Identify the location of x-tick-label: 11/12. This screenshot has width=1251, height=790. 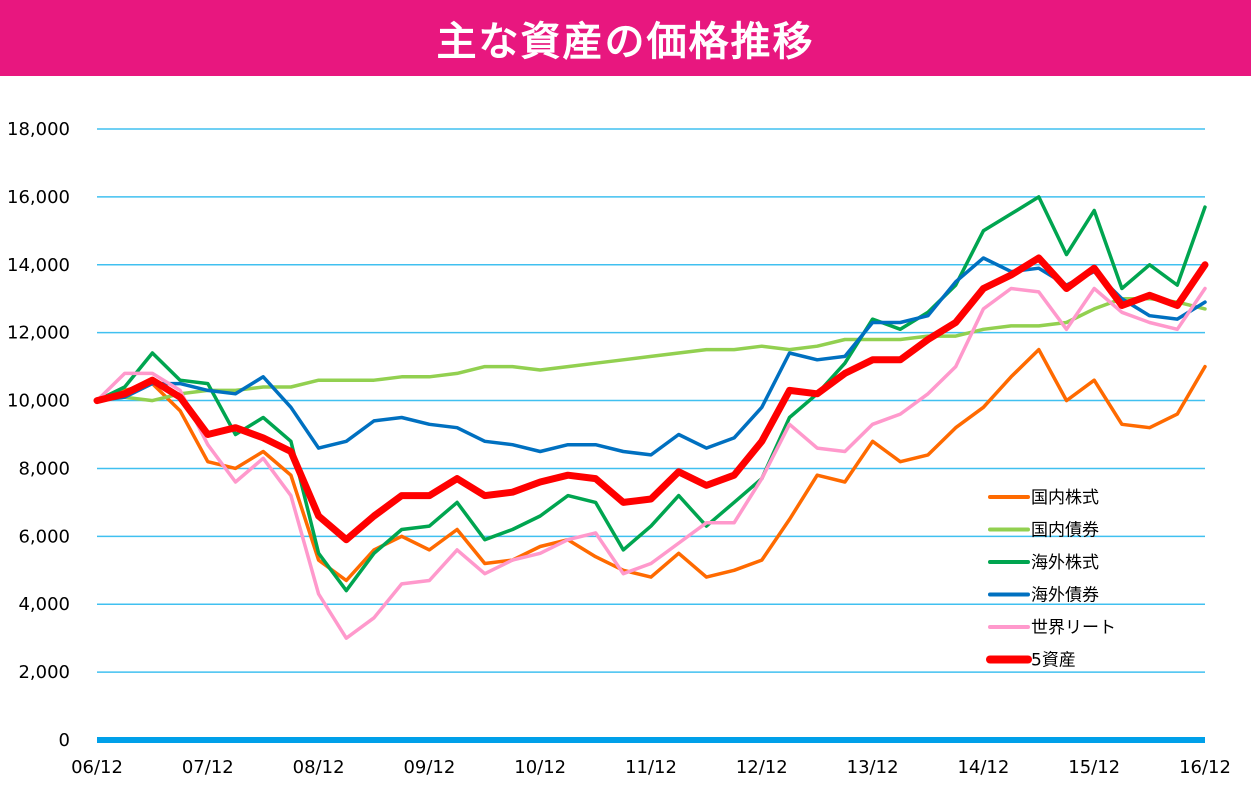
(651, 767).